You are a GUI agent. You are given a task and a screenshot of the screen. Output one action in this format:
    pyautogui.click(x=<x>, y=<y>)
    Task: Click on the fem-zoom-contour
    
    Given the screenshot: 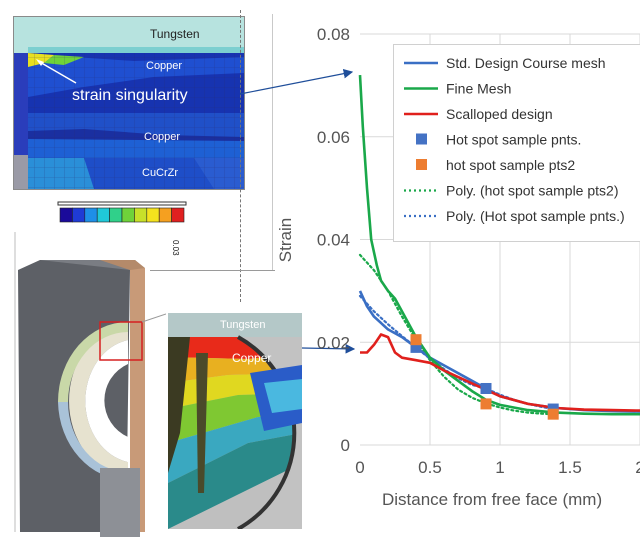 What is the action you would take?
    pyautogui.click(x=235, y=421)
    